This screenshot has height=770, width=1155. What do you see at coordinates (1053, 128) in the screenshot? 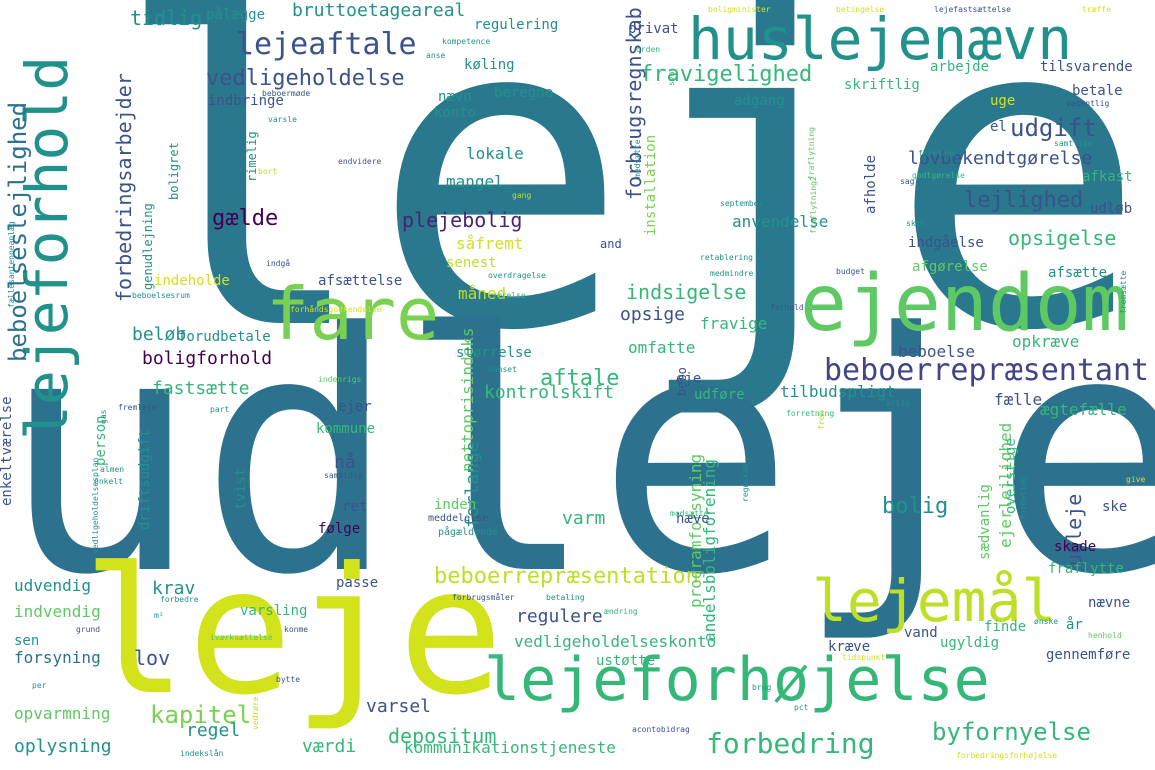
I see `word-18: udgift` at bounding box center [1053, 128].